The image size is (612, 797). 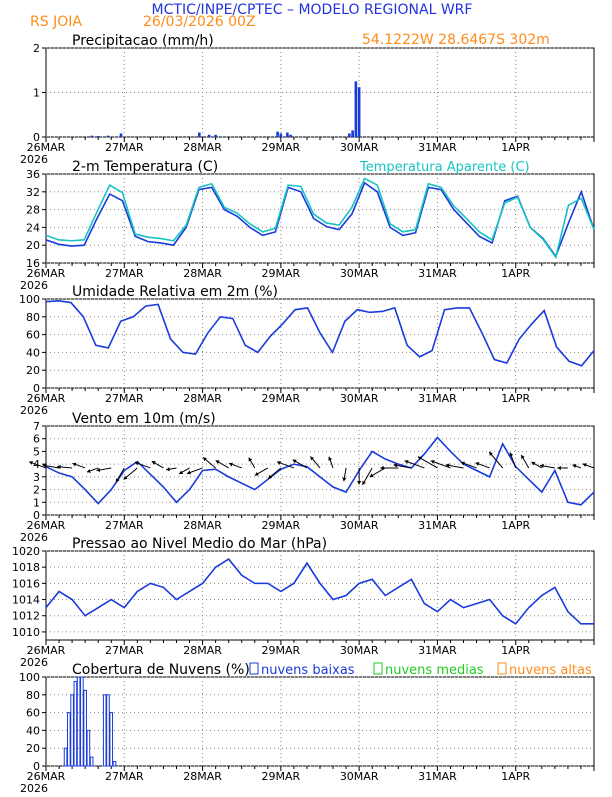 I want to click on ytick-label: 6, so click(x=36, y=439).